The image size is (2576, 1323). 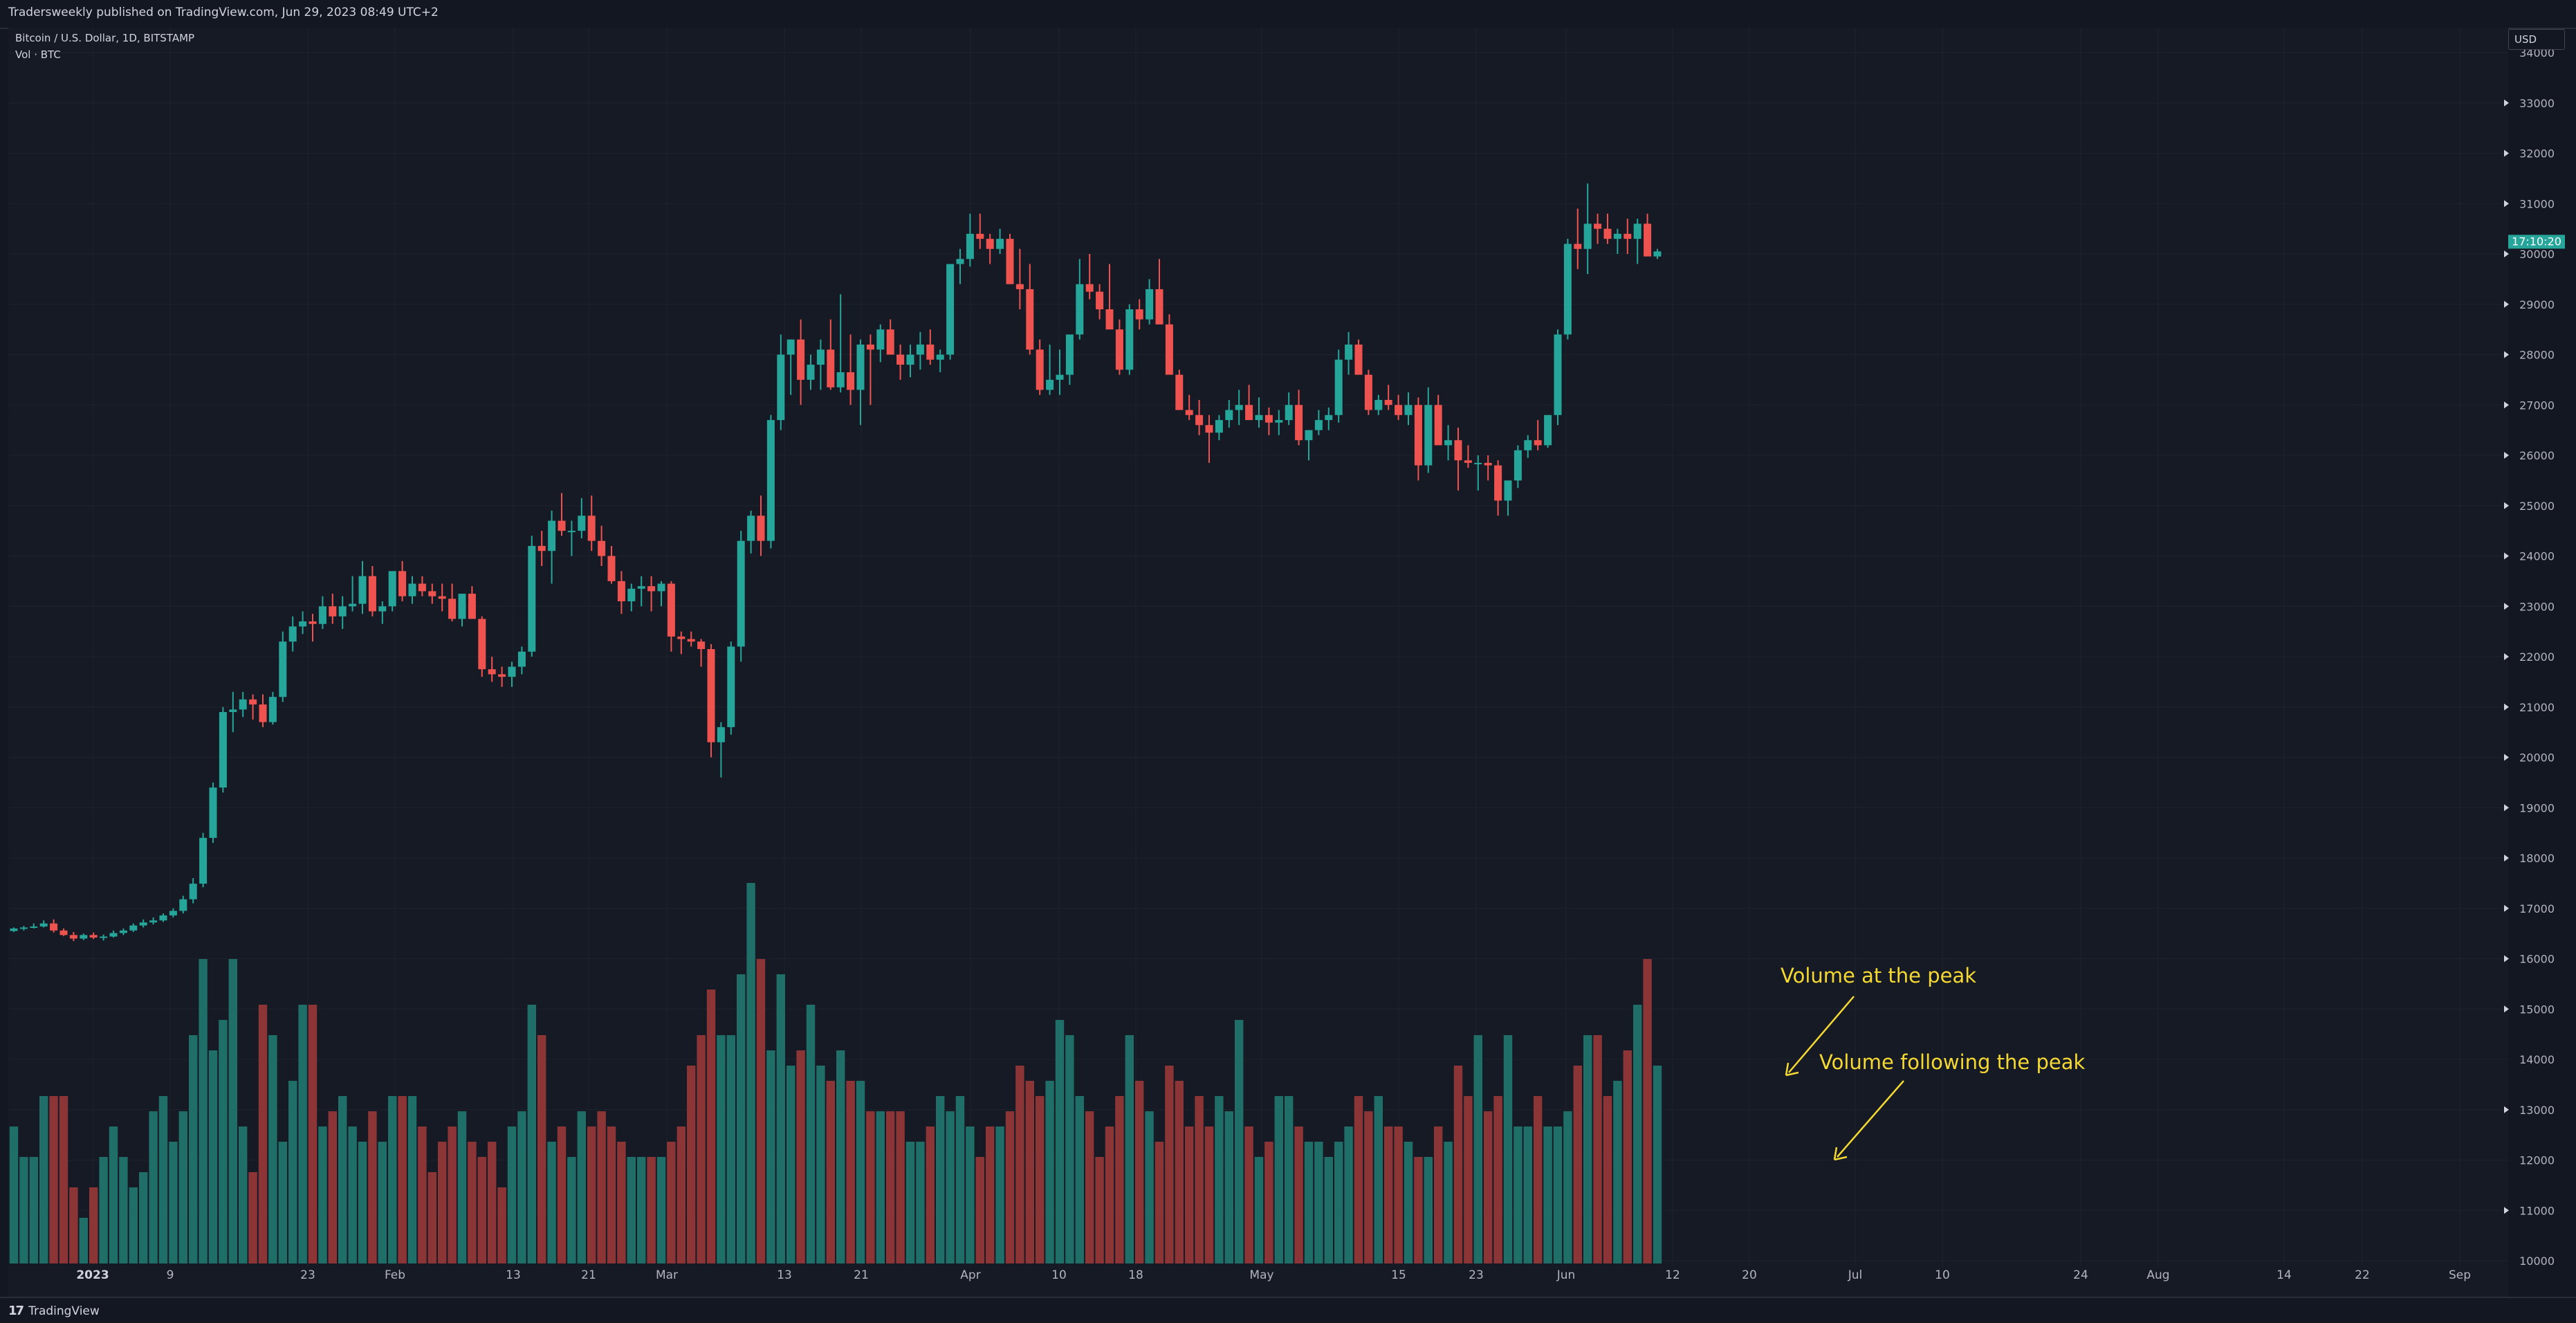 I want to click on price-axis-label: 24000, so click(x=2537, y=556).